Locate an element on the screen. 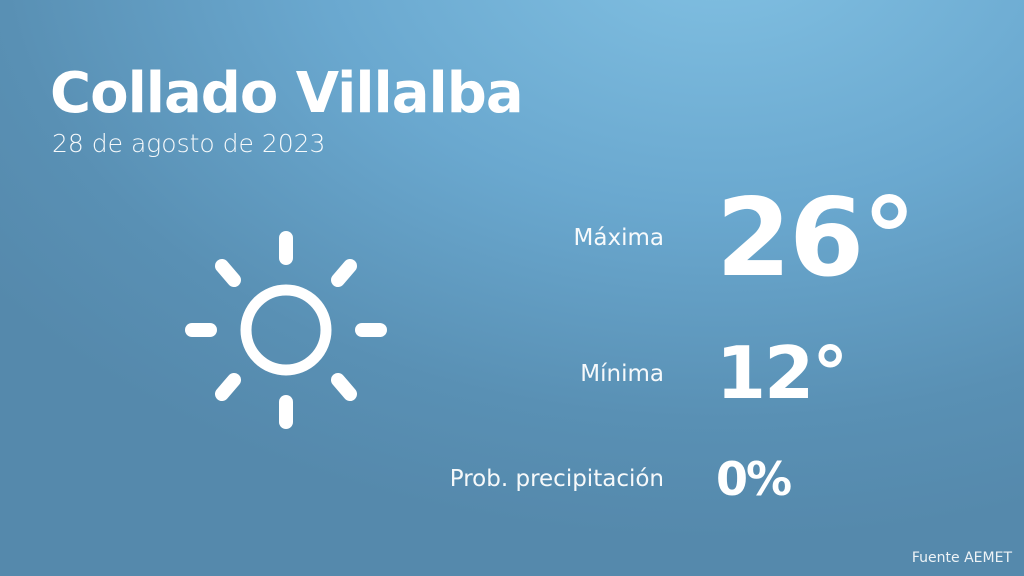 Image resolution: width=1024 pixels, height=576 pixels. precip-value: 0% is located at coordinates (754, 479).